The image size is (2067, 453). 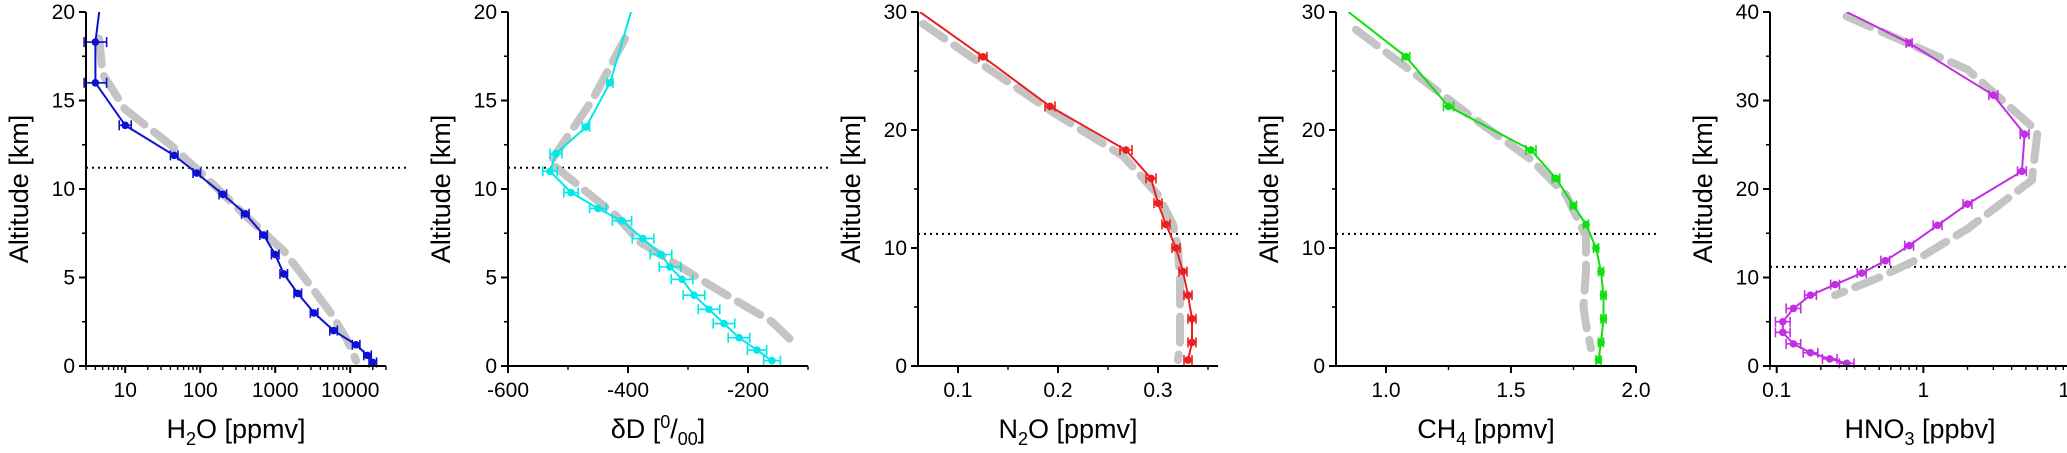 What do you see at coordinates (1510, 390) in the screenshot?
I see `x-tick-label: 1.5` at bounding box center [1510, 390].